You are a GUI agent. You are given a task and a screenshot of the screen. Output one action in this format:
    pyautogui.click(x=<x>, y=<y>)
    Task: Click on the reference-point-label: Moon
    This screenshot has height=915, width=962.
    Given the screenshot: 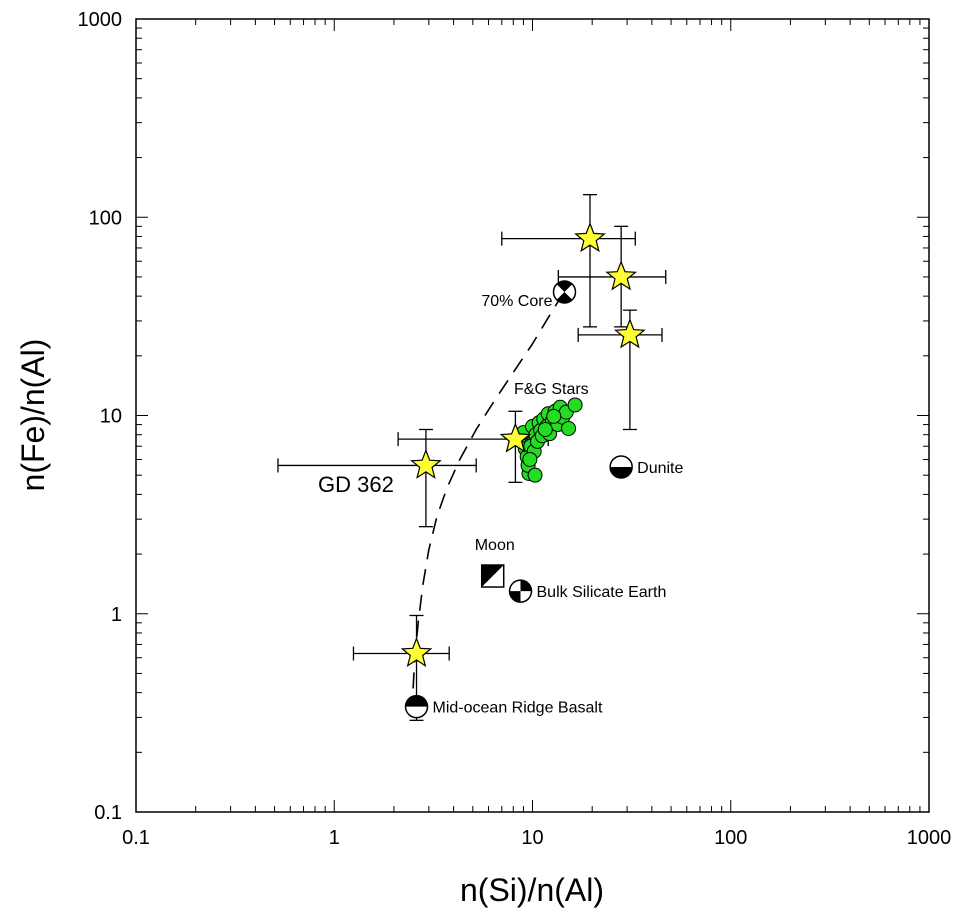 What is the action you would take?
    pyautogui.click(x=495, y=545)
    